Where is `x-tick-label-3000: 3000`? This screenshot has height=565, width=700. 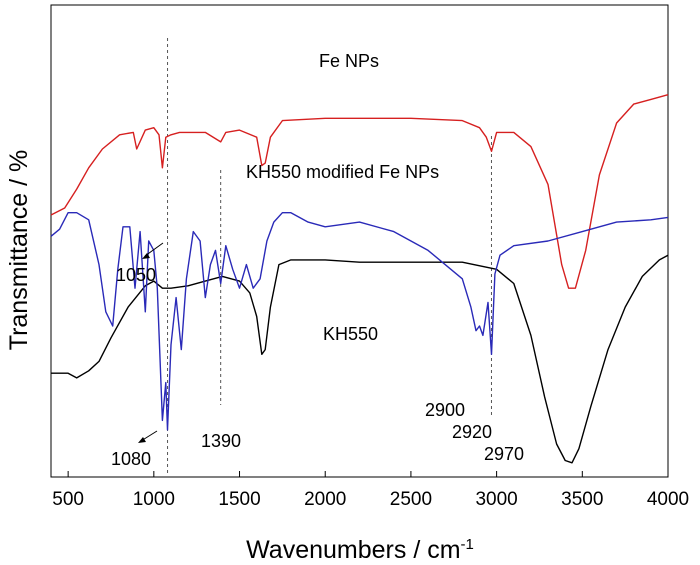
x-tick-label-3000: 3000 is located at coordinates (496, 499).